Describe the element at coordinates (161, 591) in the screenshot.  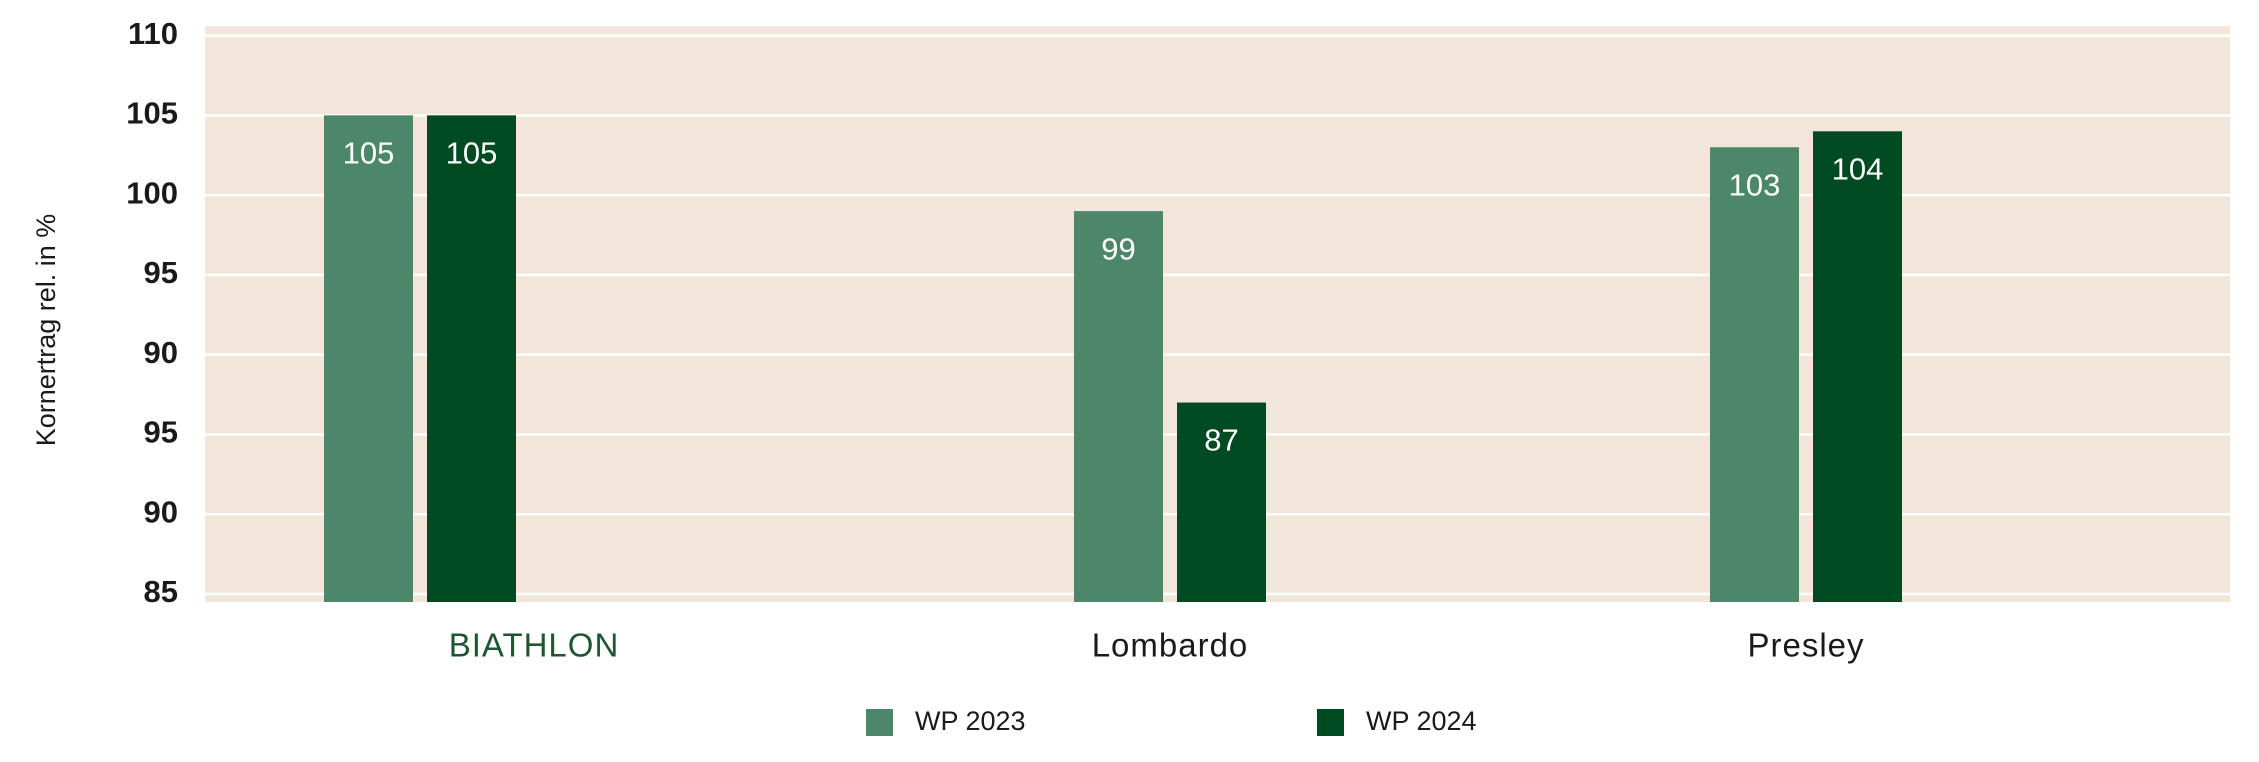
I see `y-tick-label: 85` at that location.